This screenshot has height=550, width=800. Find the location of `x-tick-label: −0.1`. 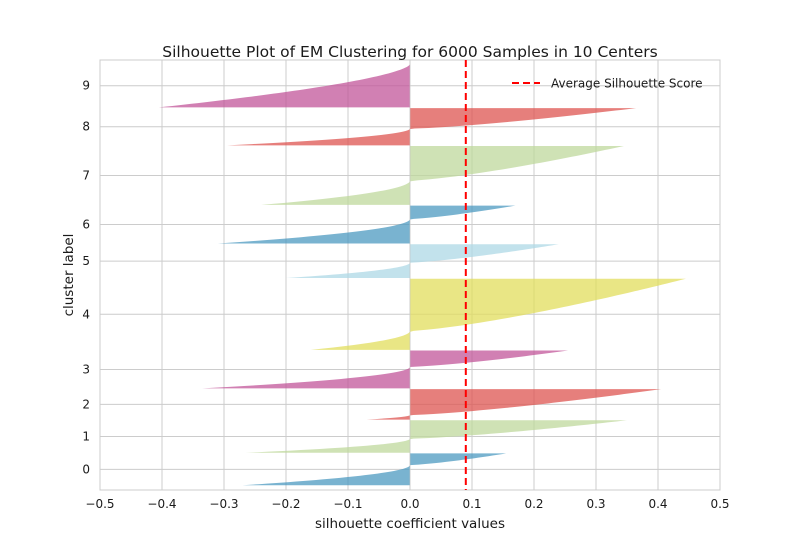

x-tick-label: −0.1 is located at coordinates (347, 504).